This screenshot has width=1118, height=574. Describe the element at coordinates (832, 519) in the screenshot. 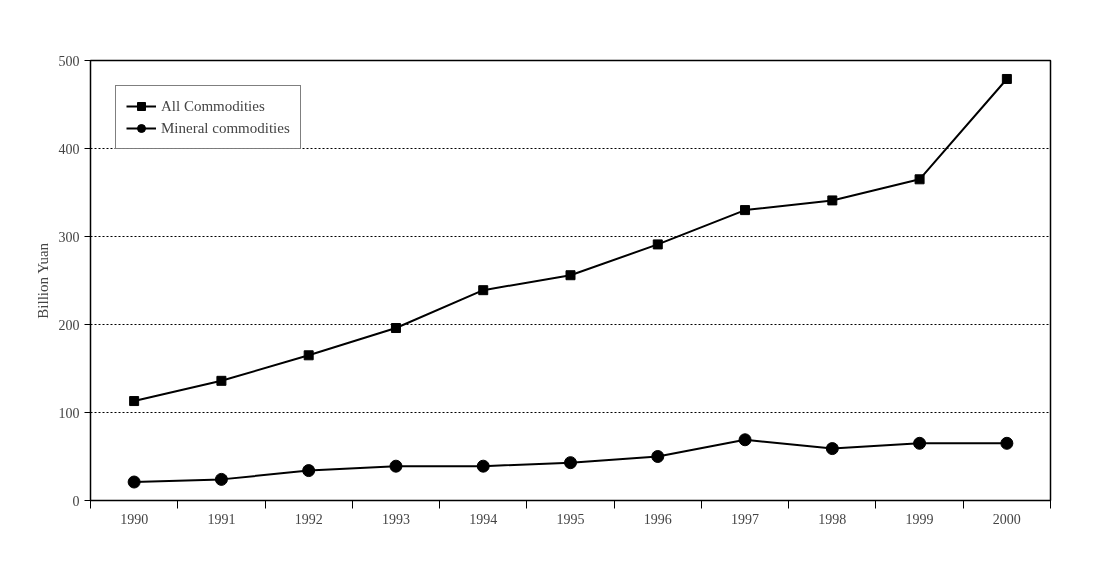

I see `x-tick-label: 1998` at that location.